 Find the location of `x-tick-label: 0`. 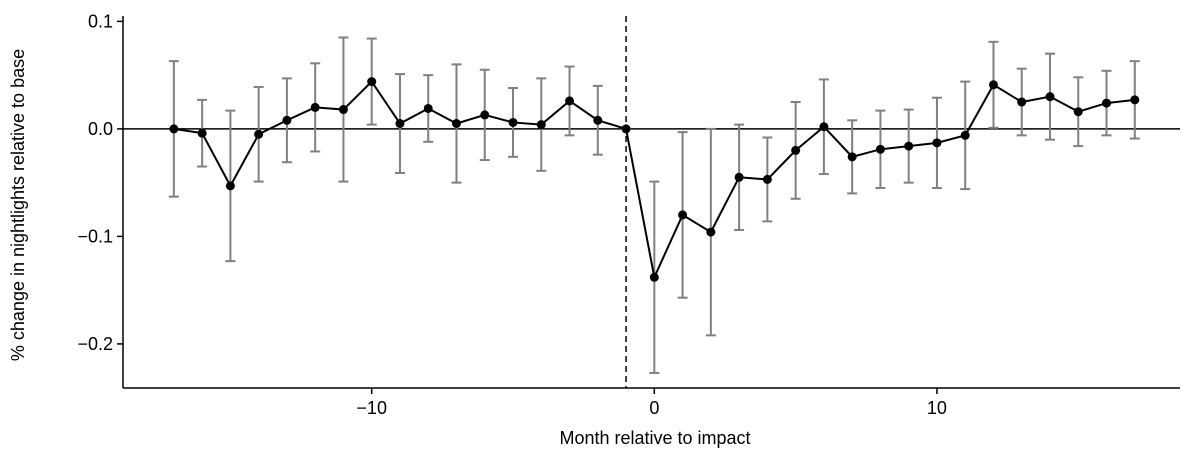

x-tick-label: 0 is located at coordinates (654, 408).